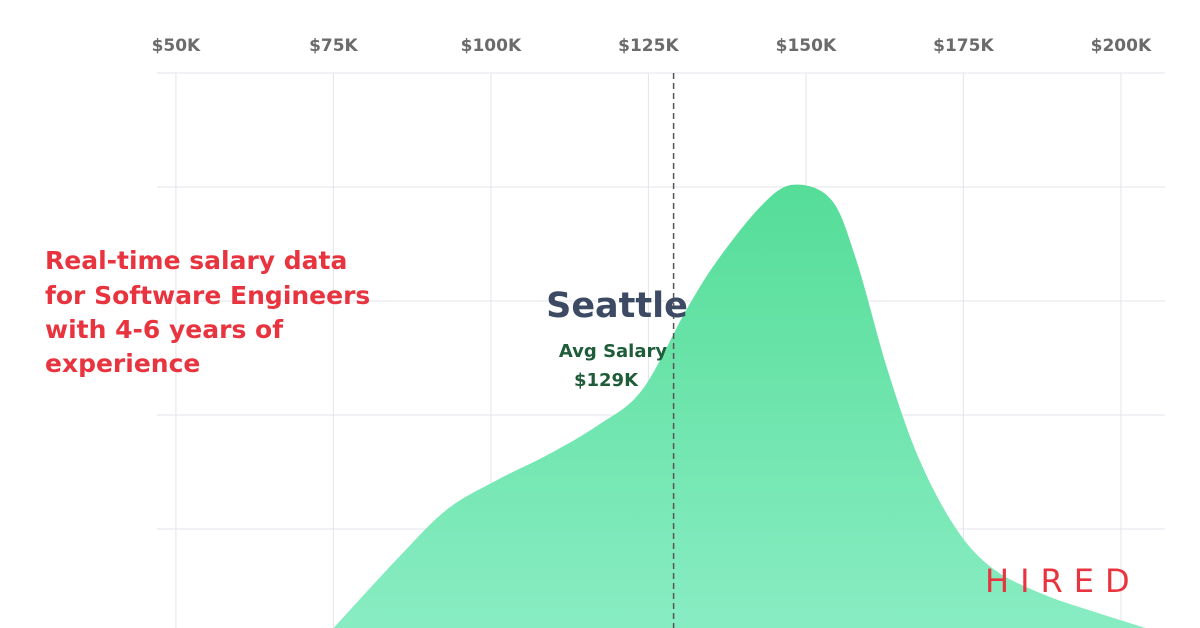 This screenshot has width=1200, height=628. Describe the element at coordinates (176, 46) in the screenshot. I see `x-tick-label: $50K` at that location.